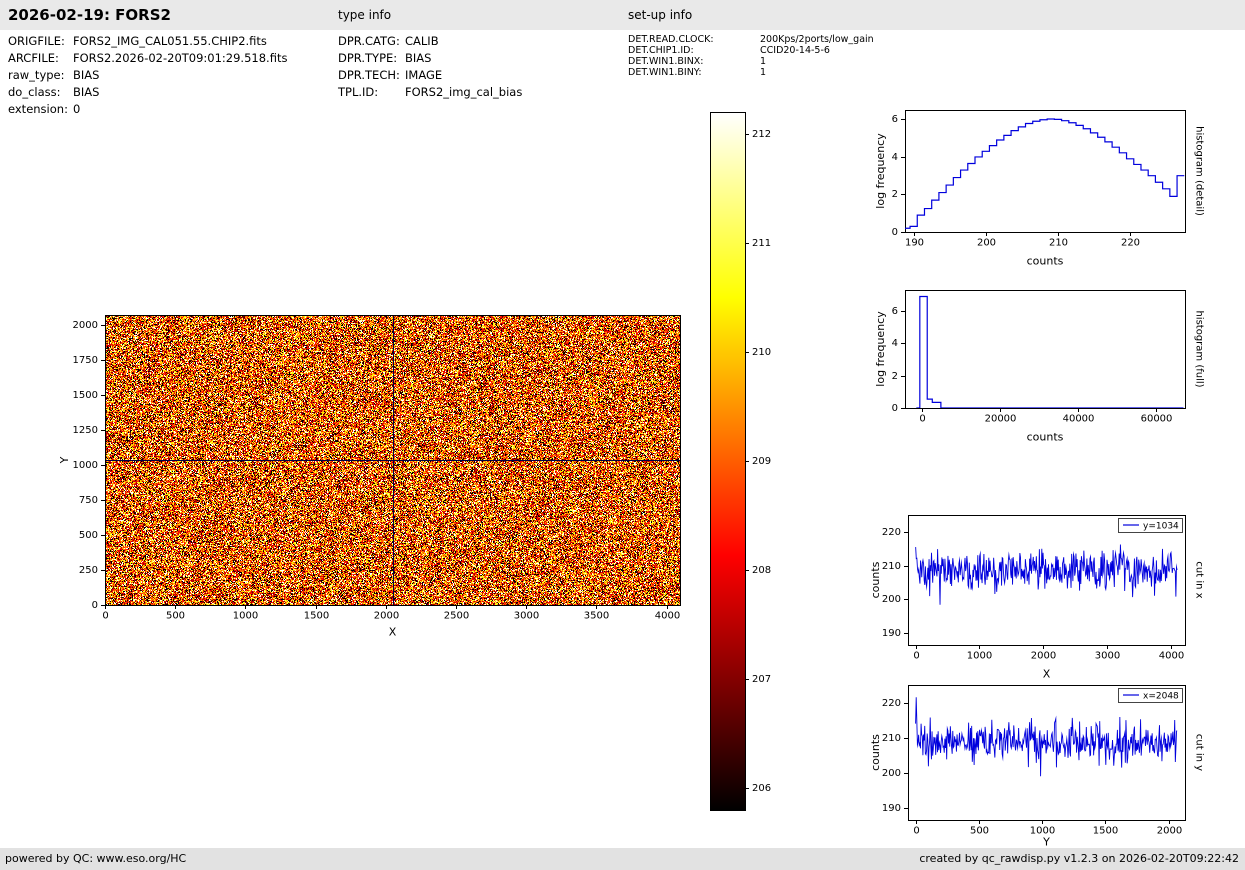 The image size is (1245, 870). Describe the element at coordinates (36, 41) in the screenshot. I see `origfile-label: ORIGFILE:` at that location.